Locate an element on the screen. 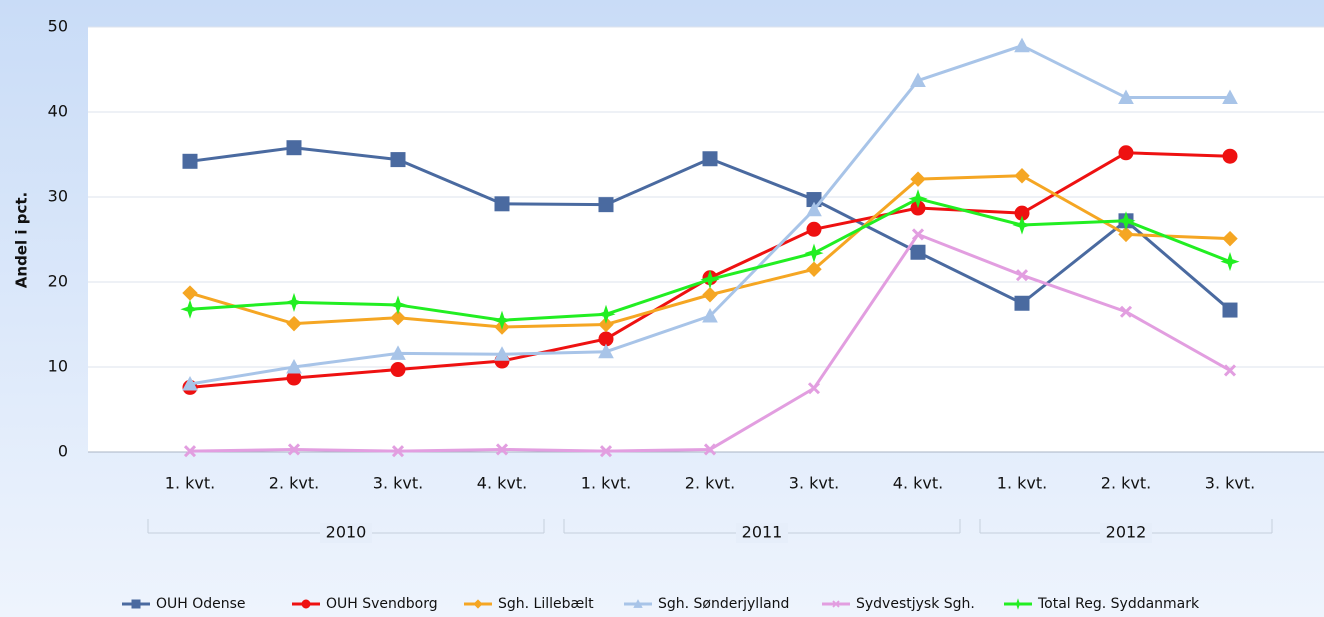 The height and width of the screenshot is (617, 1324). group-label: 2010 is located at coordinates (346, 532).